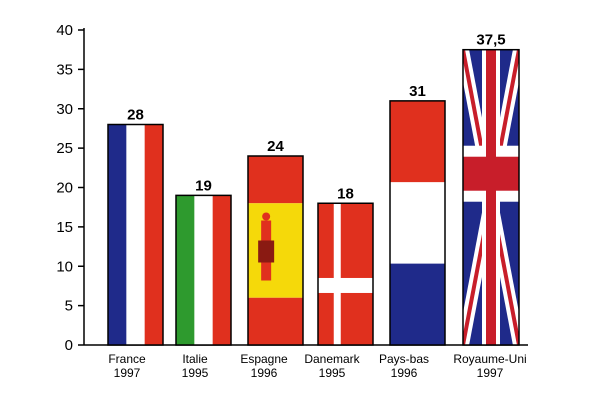 The width and height of the screenshot is (600, 404). I want to click on flag-uk-group, so click(491, 197).